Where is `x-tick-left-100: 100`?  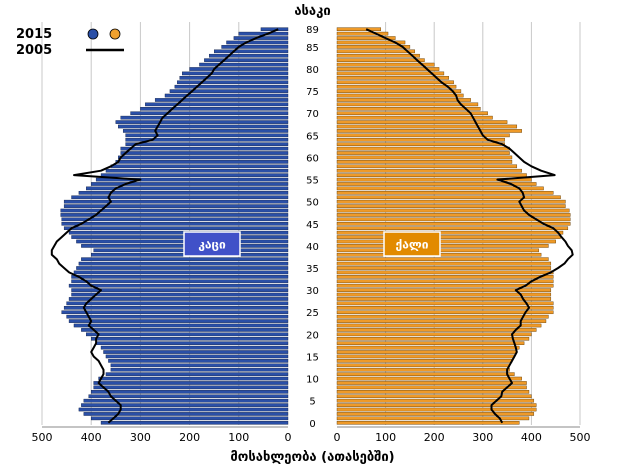
x-tick-left-100: 100 is located at coordinates (238, 437).